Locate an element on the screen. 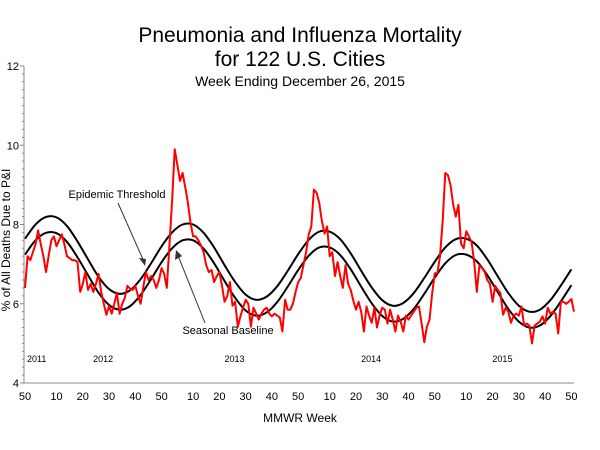  threshold-arrow is located at coordinates (131, 233).